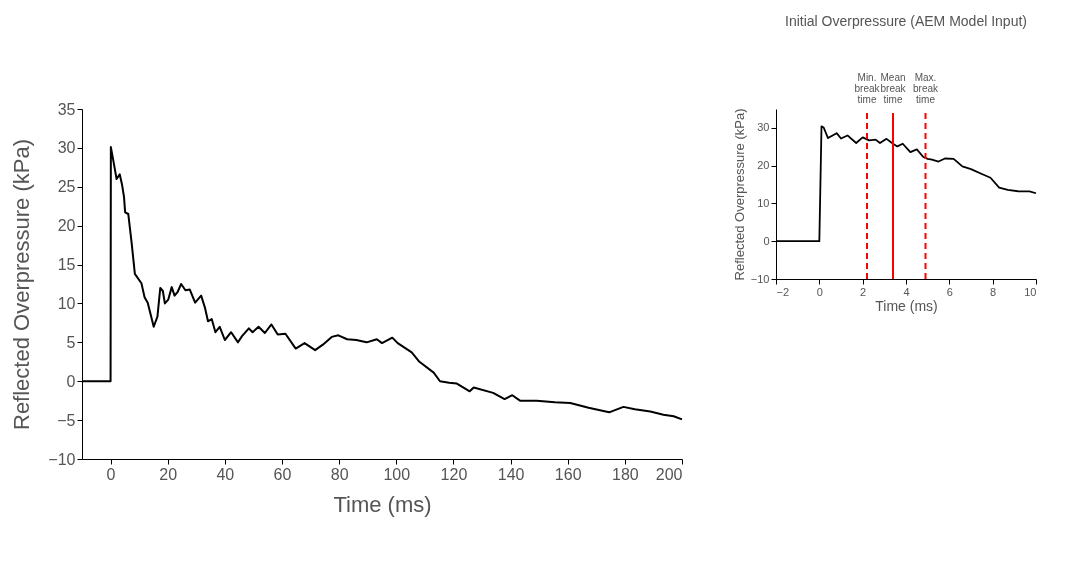 This screenshot has width=1066, height=563. Describe the element at coordinates (893, 88) in the screenshot. I see `ref-line-label: Mean break time` at that location.